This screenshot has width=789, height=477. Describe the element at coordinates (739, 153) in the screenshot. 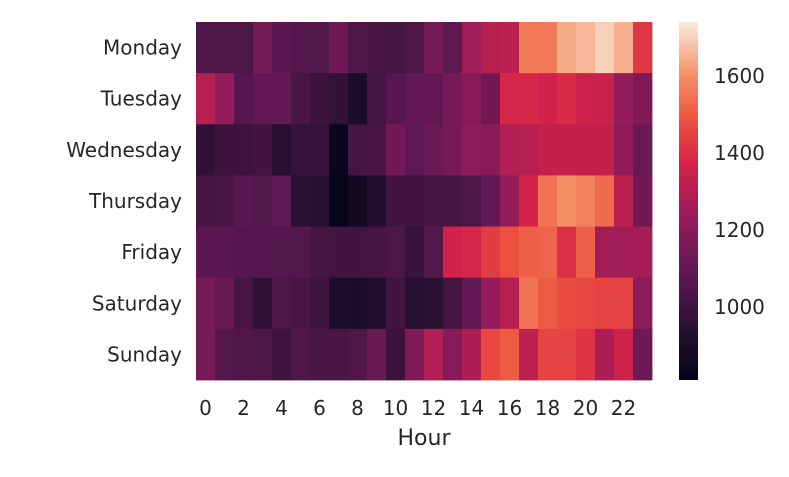

I see `colorbar-tick-label: 1400` at that location.